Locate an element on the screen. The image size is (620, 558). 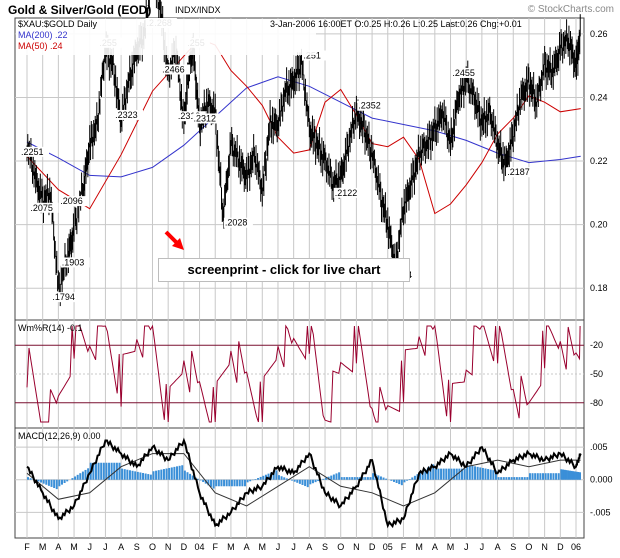
willr-tick-label: -80 is located at coordinates (596, 403).